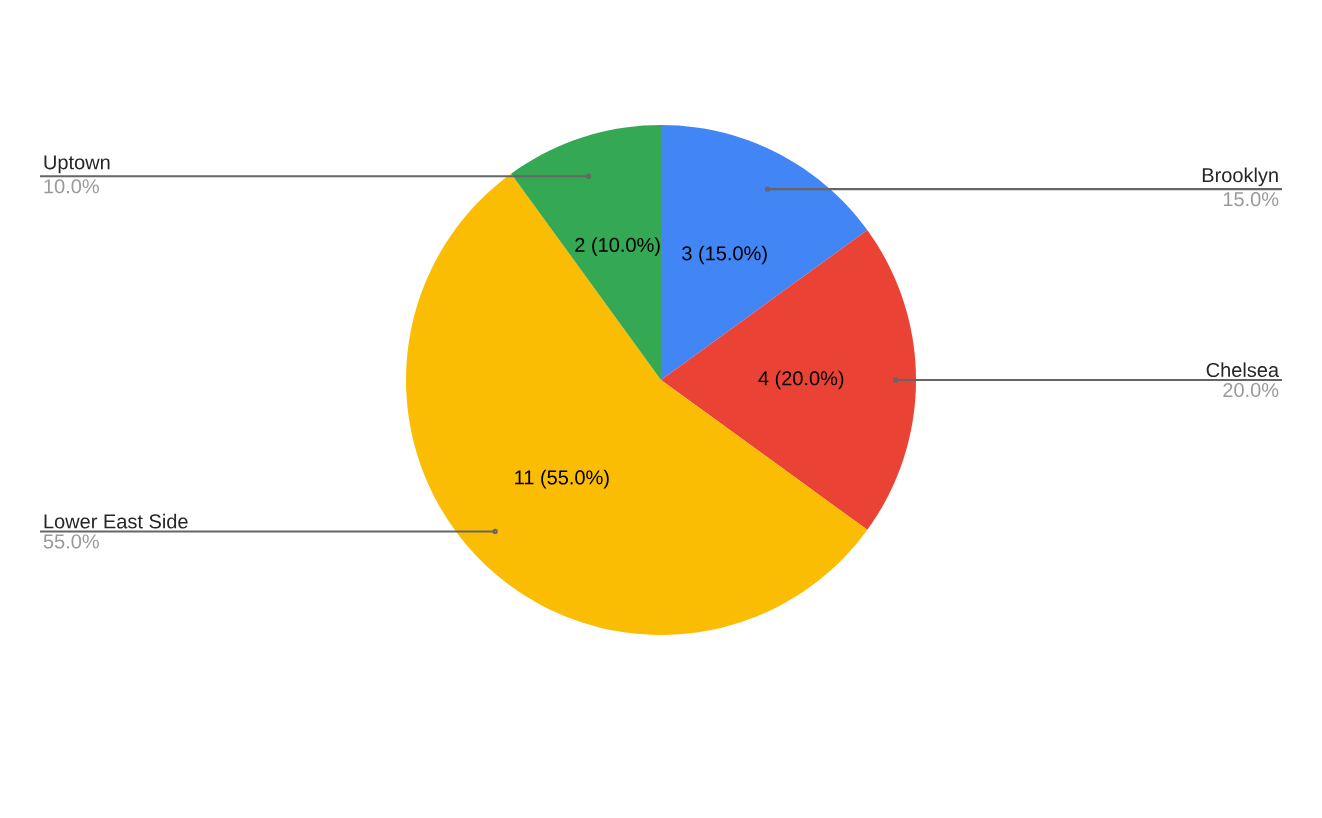  I want to click on text: 55.0%, so click(71, 541).